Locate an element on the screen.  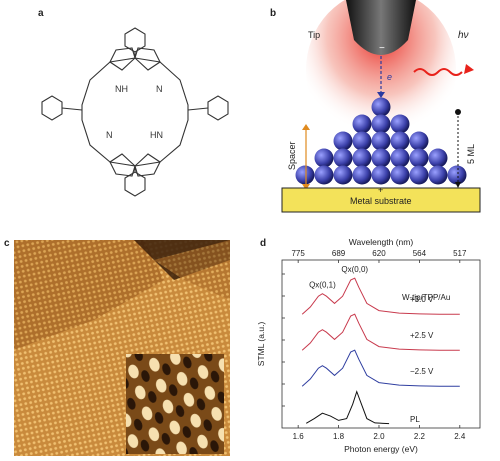
series-label: PL is located at coordinates (415, 419).